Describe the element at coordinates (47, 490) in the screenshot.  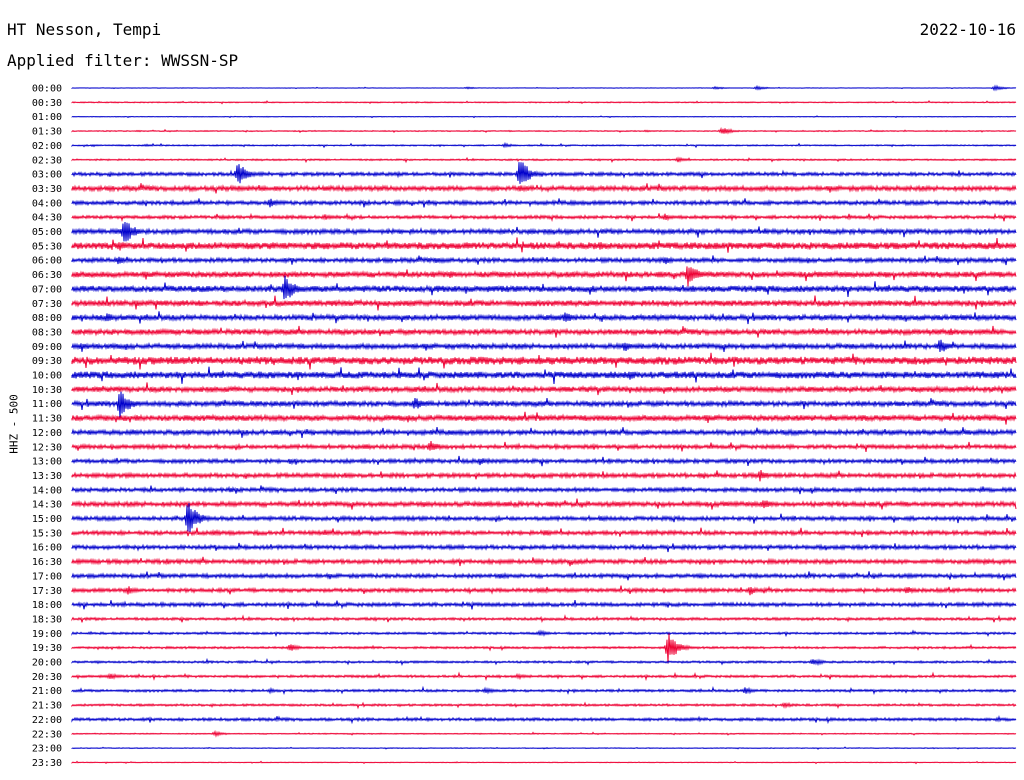
I see `time-tick-label: 14:00` at that location.